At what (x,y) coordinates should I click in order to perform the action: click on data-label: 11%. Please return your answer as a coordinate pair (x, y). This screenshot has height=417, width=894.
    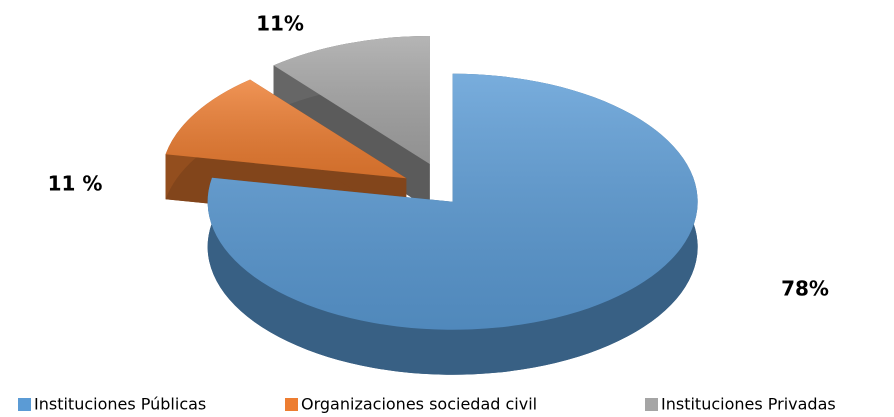
    Looking at the image, I should click on (280, 24).